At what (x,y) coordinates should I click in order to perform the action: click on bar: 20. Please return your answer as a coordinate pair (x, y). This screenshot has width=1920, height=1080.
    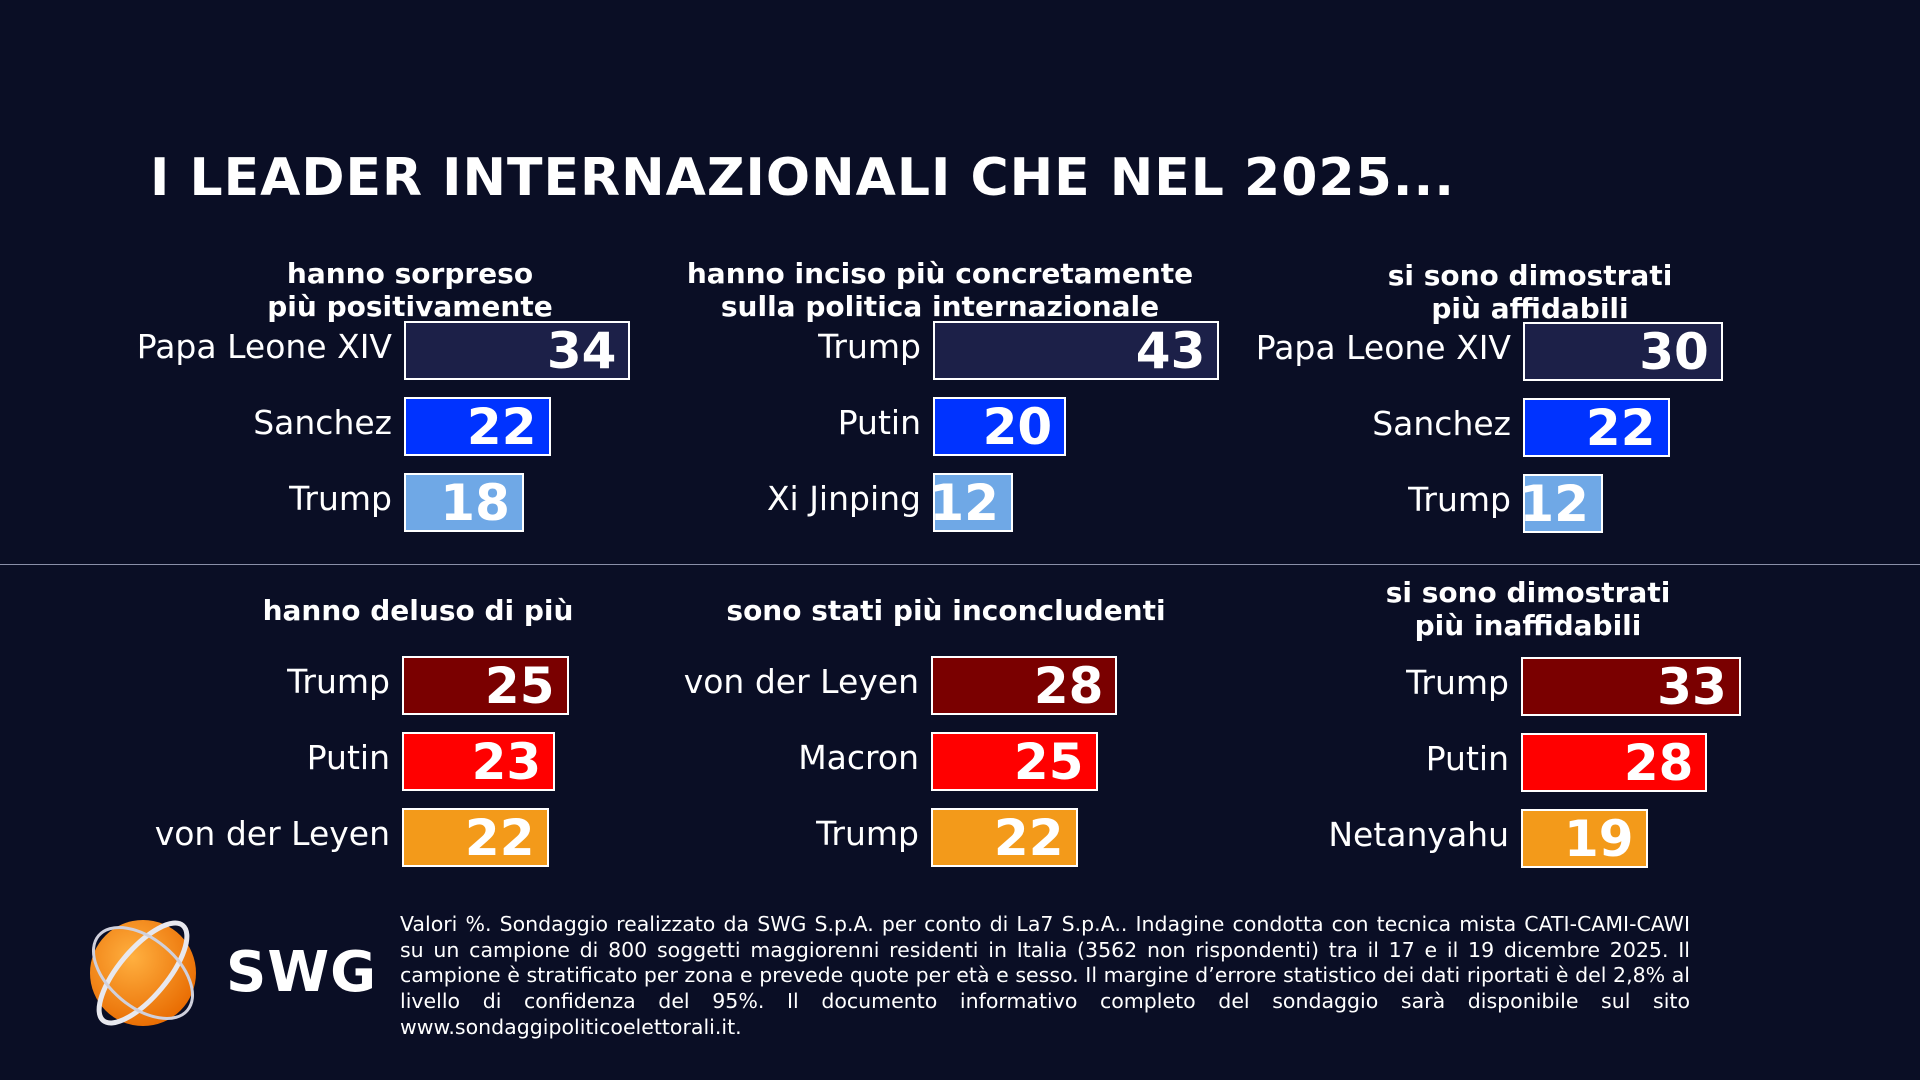
    Looking at the image, I should click on (1000, 426).